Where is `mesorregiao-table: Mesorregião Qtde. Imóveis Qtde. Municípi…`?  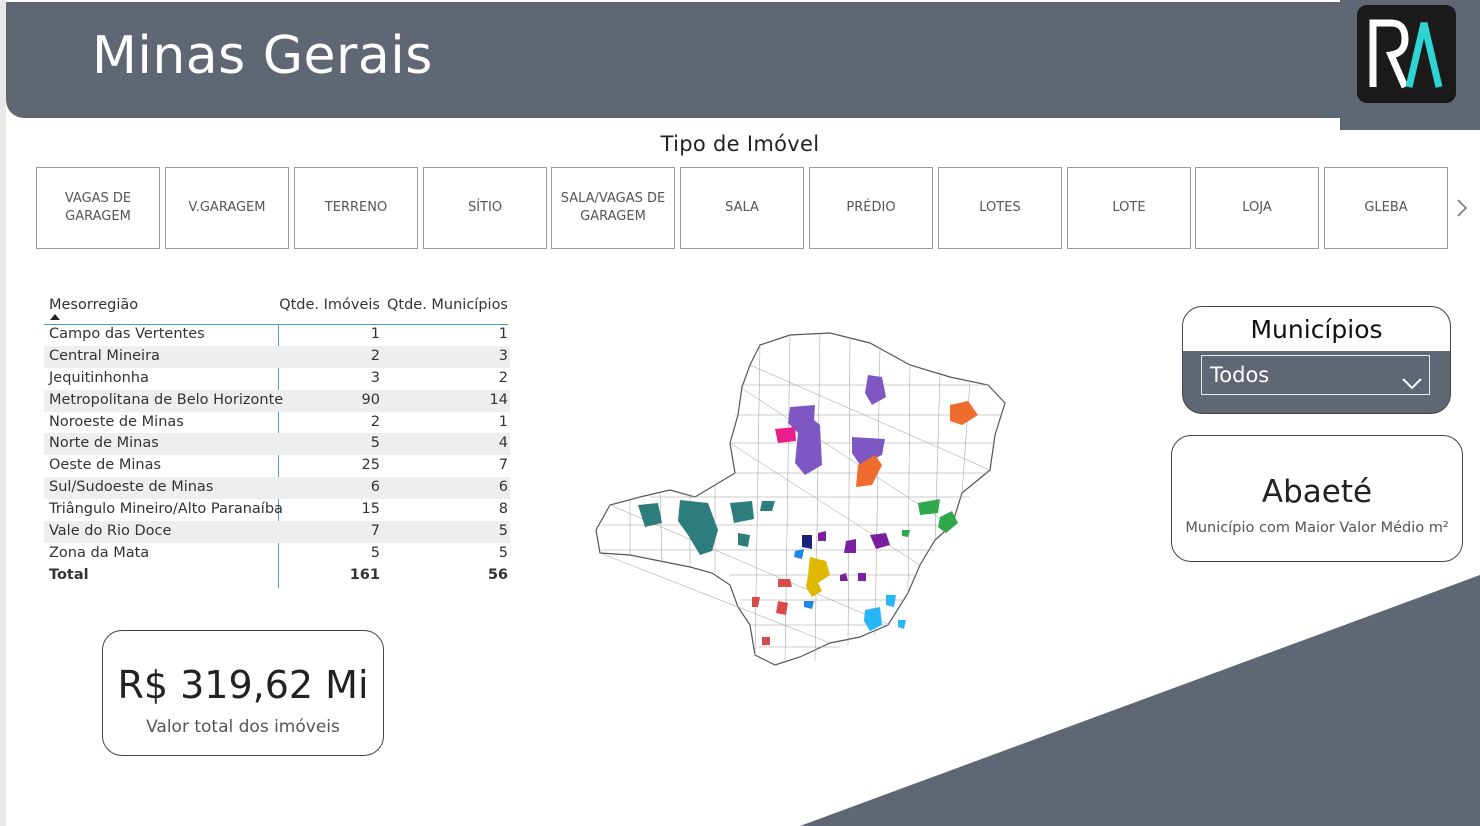
mesorregiao-table: Mesorregião Qtde. Imóveis Qtde. Municípi… is located at coordinates (277, 441).